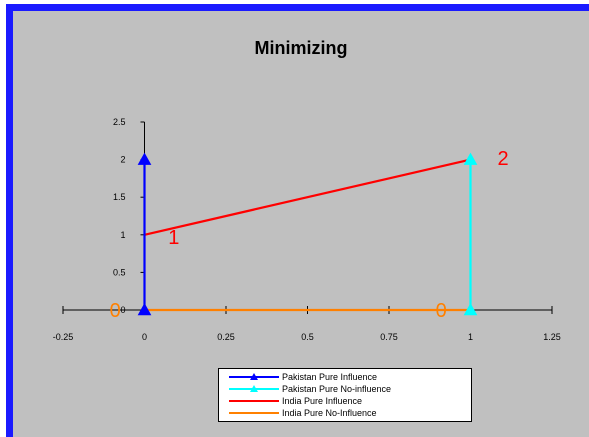  What do you see at coordinates (9, 220) in the screenshot?
I see `window-border-left` at bounding box center [9, 220].